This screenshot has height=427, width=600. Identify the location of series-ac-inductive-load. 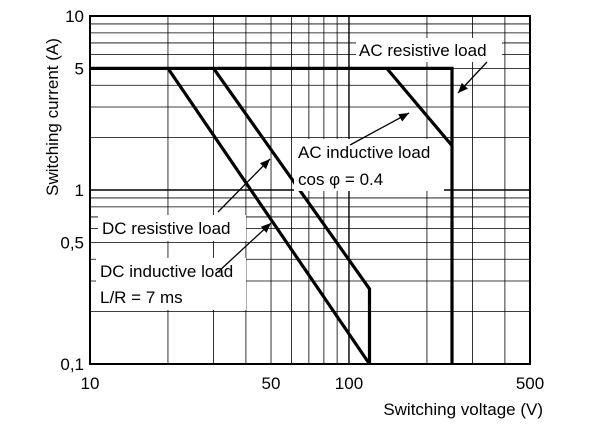
(419, 107).